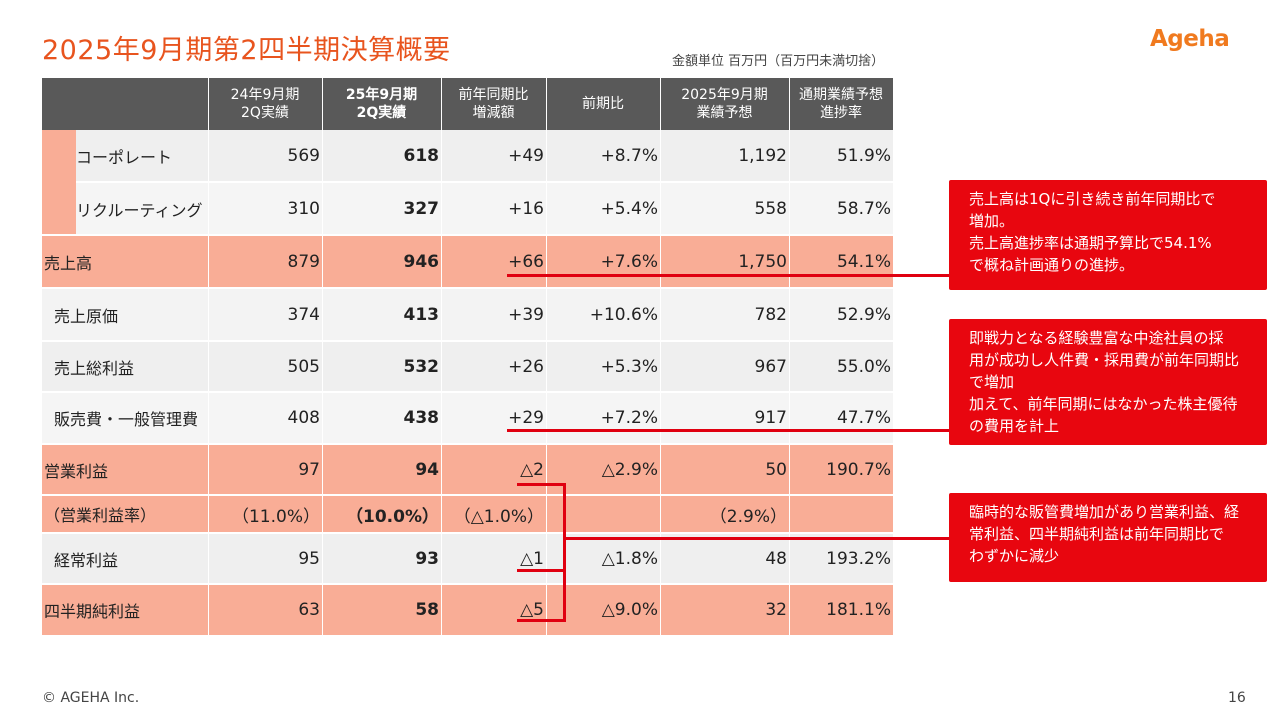 This screenshot has height=720, width=1280. Describe the element at coordinates (541, 570) in the screenshot. I see `connector-tick-ord` at that location.